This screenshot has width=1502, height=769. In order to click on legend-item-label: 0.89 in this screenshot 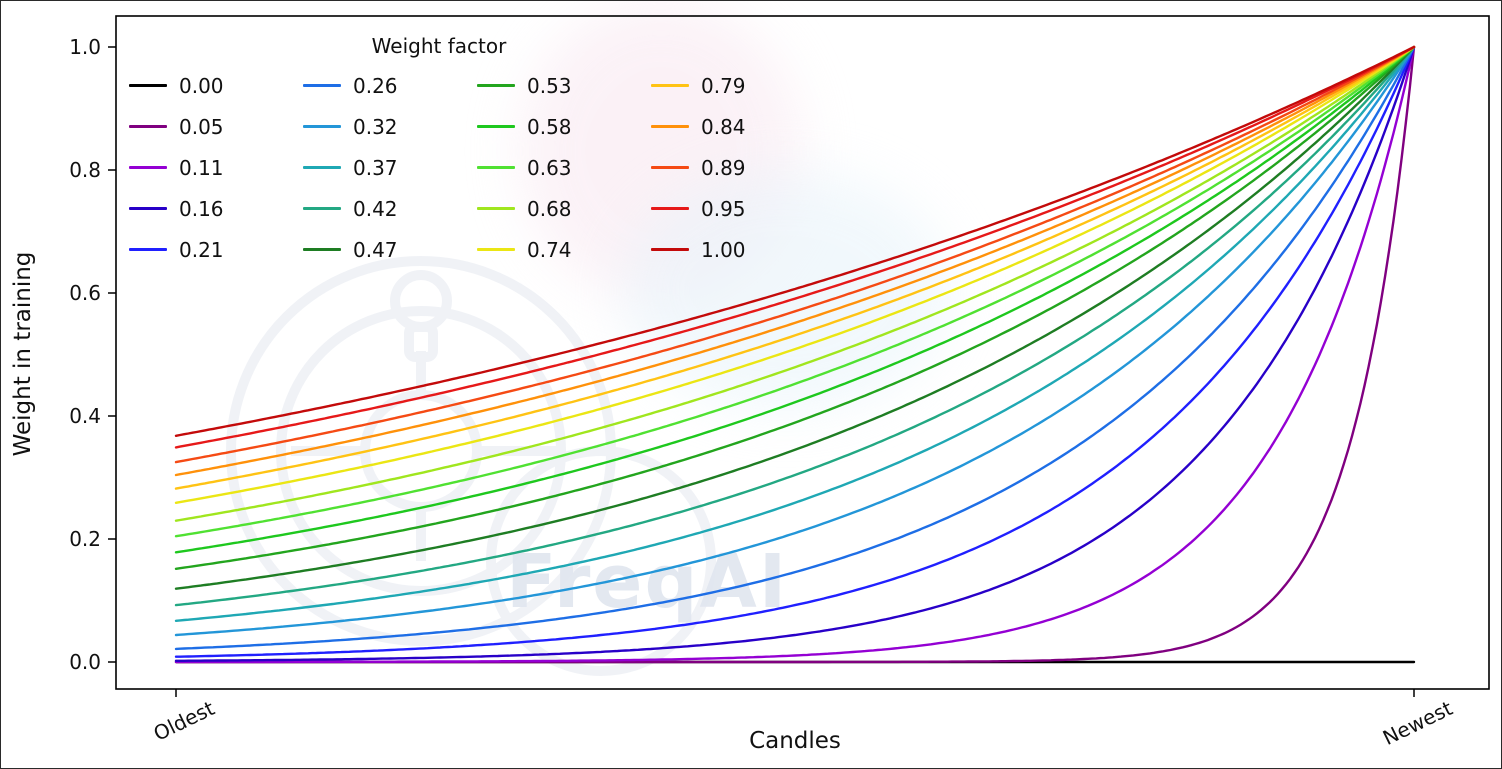, I will do `click(723, 167)`.